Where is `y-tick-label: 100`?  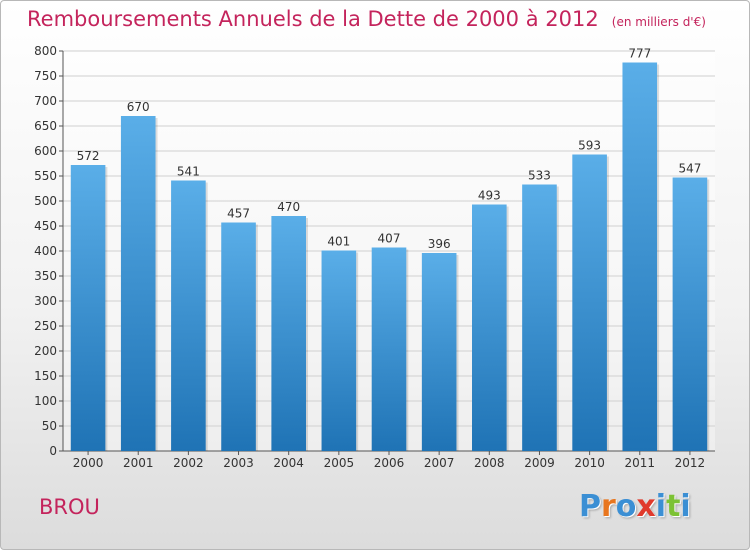
y-tick-label: 100 is located at coordinates (45, 401).